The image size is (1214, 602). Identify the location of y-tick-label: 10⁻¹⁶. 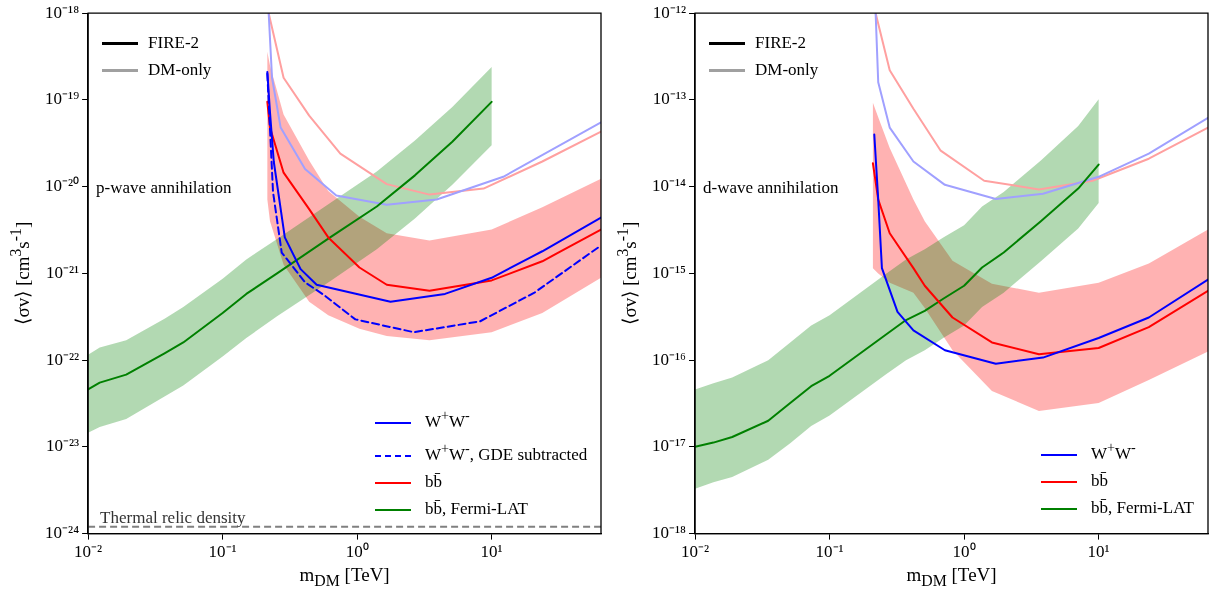
(669, 359).